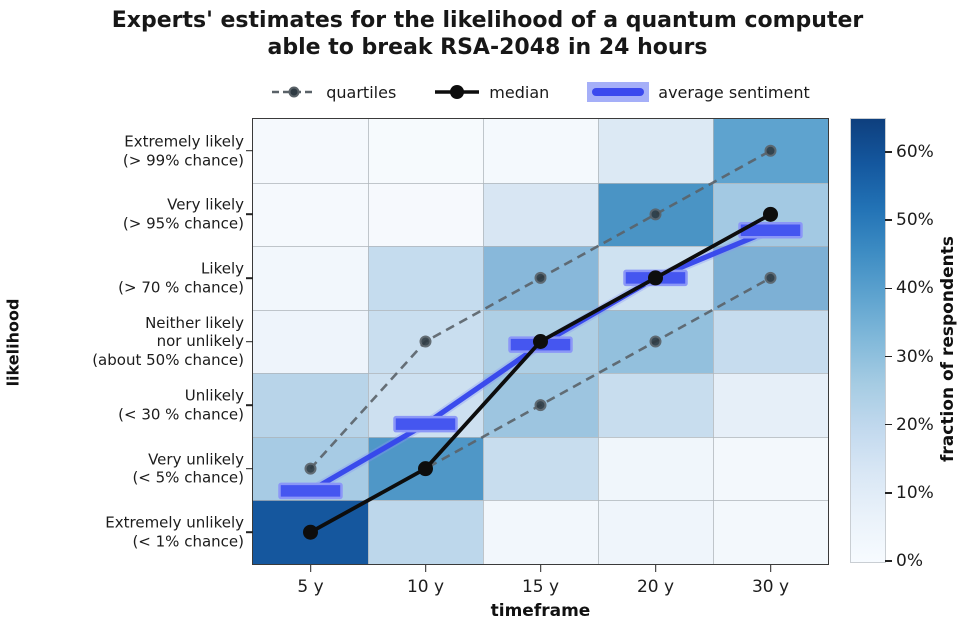 This screenshot has width=975, height=638. I want to click on colorbar-tick: 30%, so click(909, 357).